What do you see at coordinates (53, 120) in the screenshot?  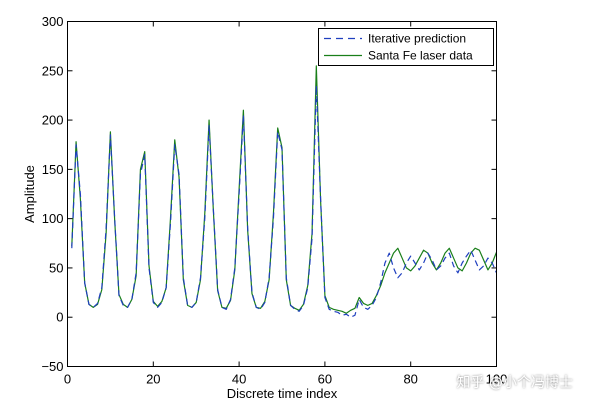 I see `y-tick-label: 200` at bounding box center [53, 120].